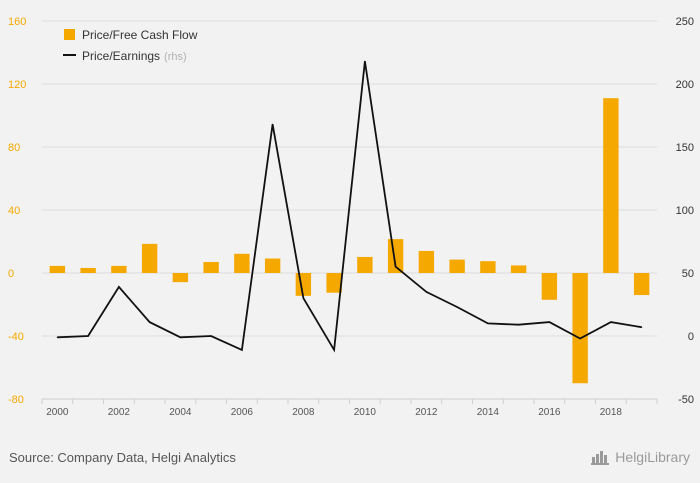 The width and height of the screenshot is (700, 483). Describe the element at coordinates (119, 412) in the screenshot. I see `x-tick-label: 2002` at that location.